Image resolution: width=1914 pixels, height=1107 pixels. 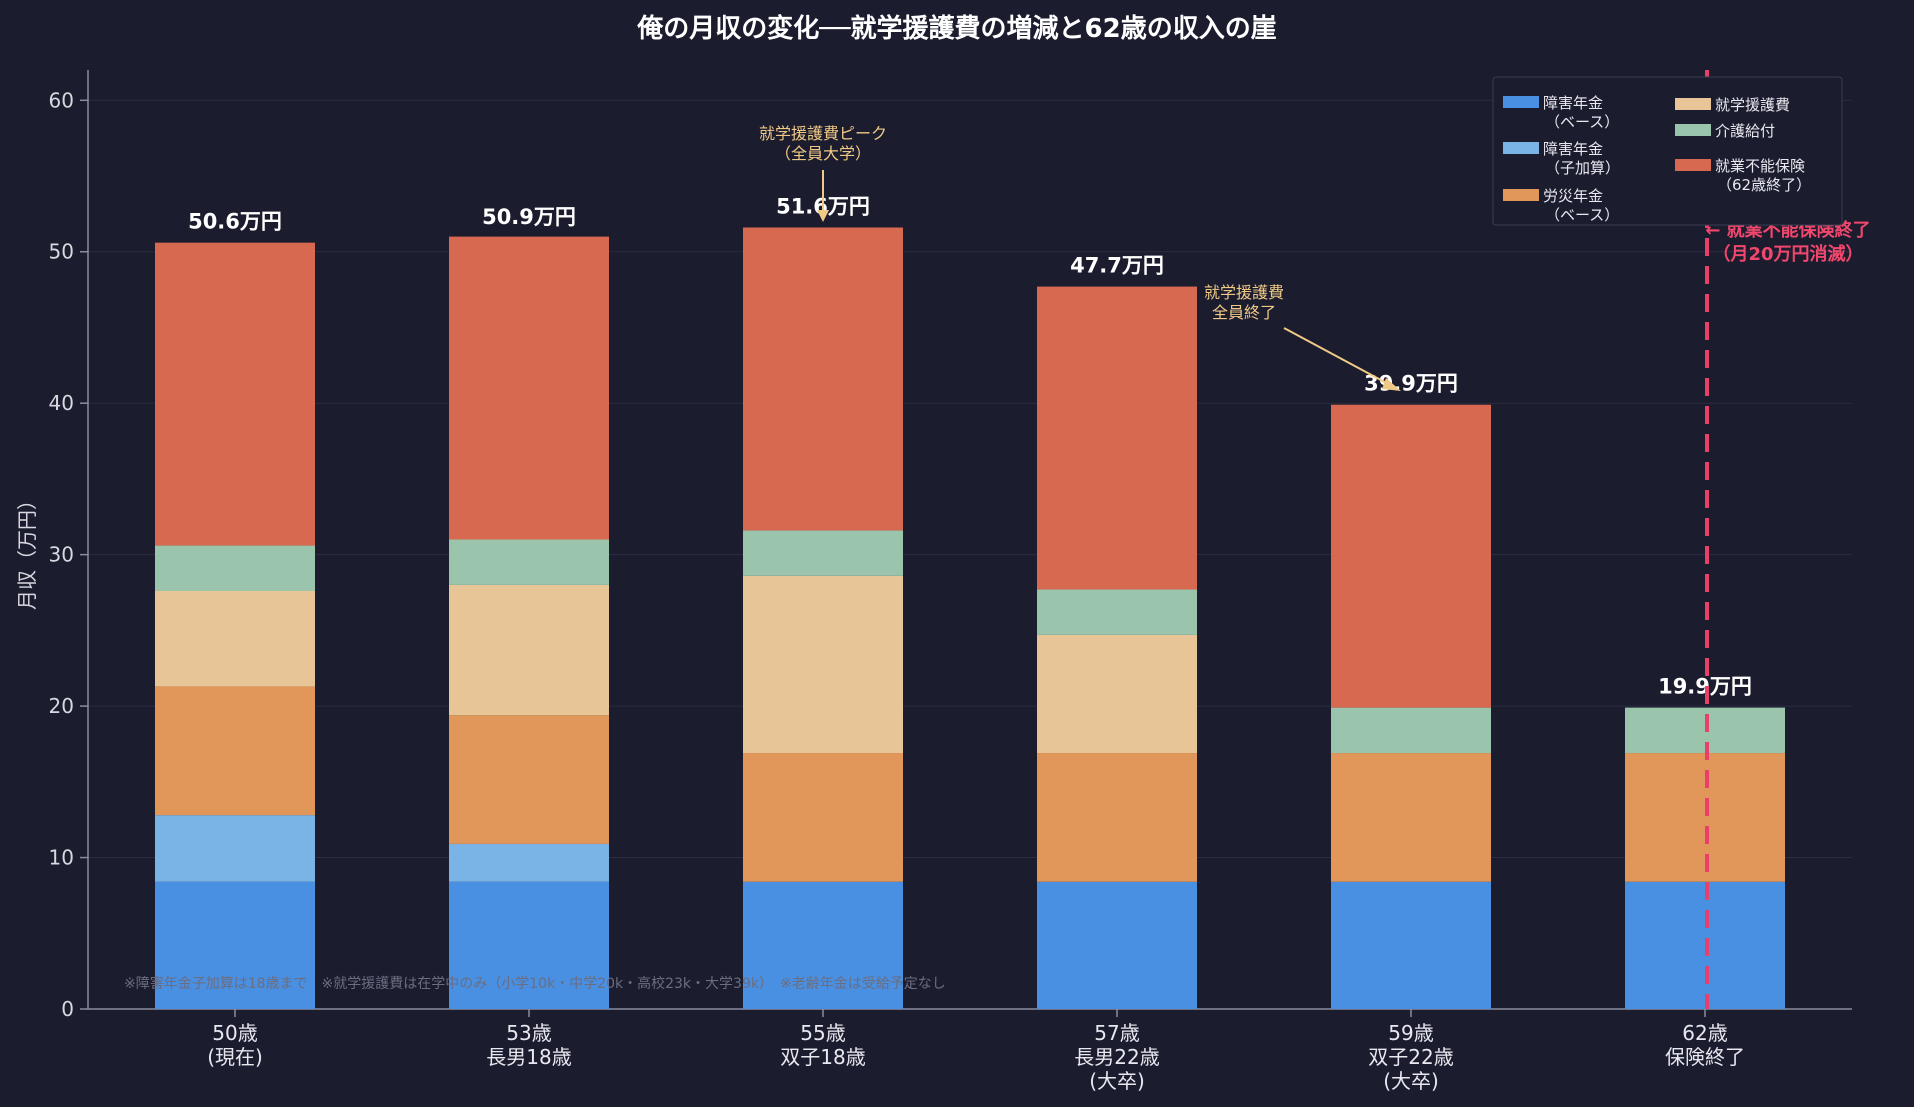 What do you see at coordinates (1391, 384) in the screenshot?
I see `annotation-end-arrowhead` at bounding box center [1391, 384].